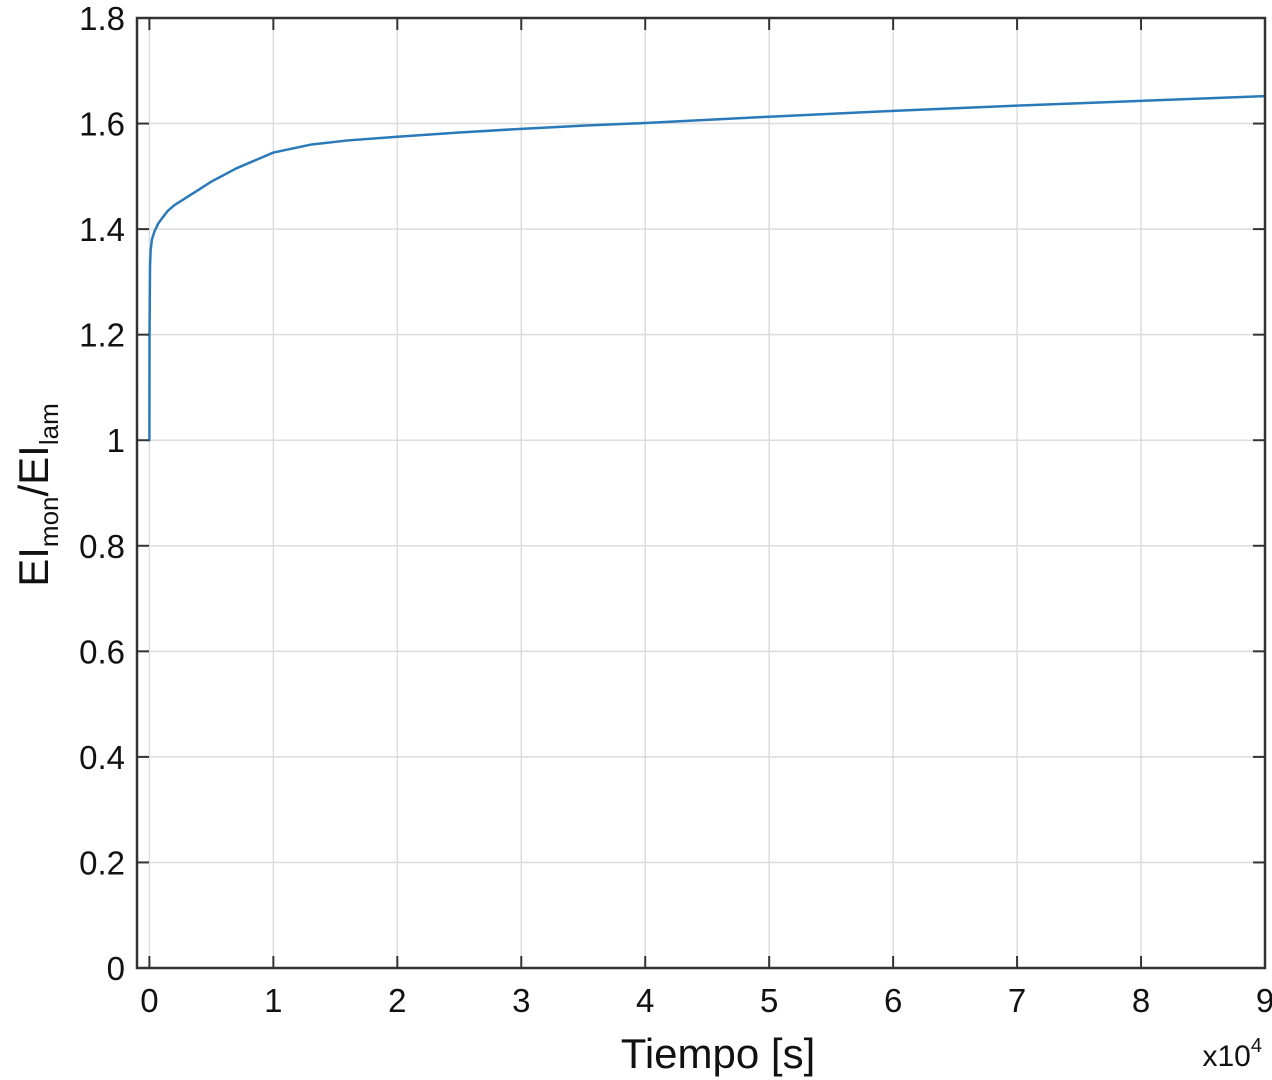 This screenshot has width=1272, height=1080. I want to click on x-tick-label: 0, so click(149, 1000).